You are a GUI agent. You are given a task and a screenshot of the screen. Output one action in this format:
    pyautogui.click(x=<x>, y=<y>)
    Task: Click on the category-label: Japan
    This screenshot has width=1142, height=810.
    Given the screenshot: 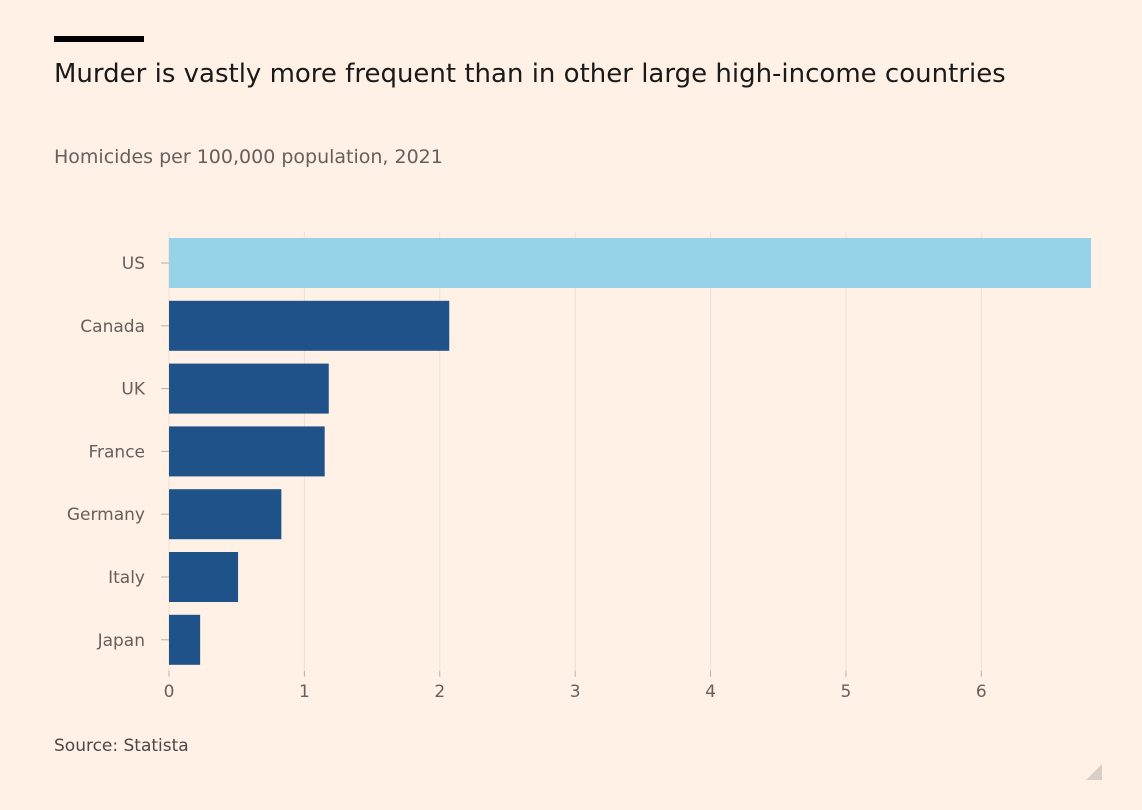 What is the action you would take?
    pyautogui.click(x=121, y=641)
    